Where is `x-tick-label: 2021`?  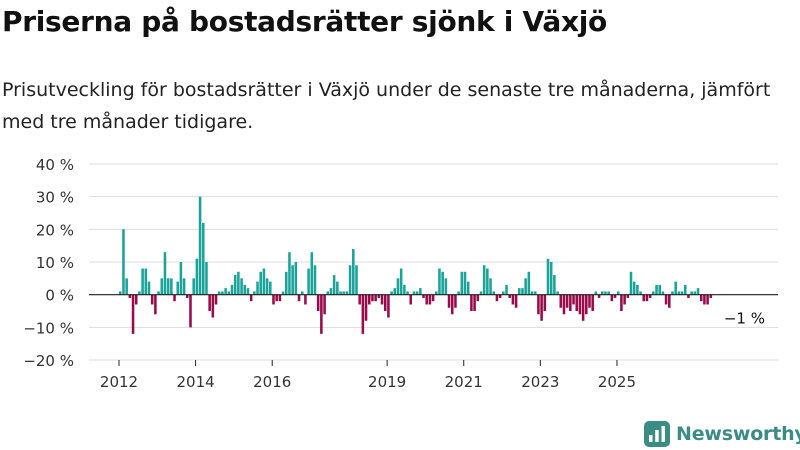
x-tick-label: 2021 is located at coordinates (464, 381).